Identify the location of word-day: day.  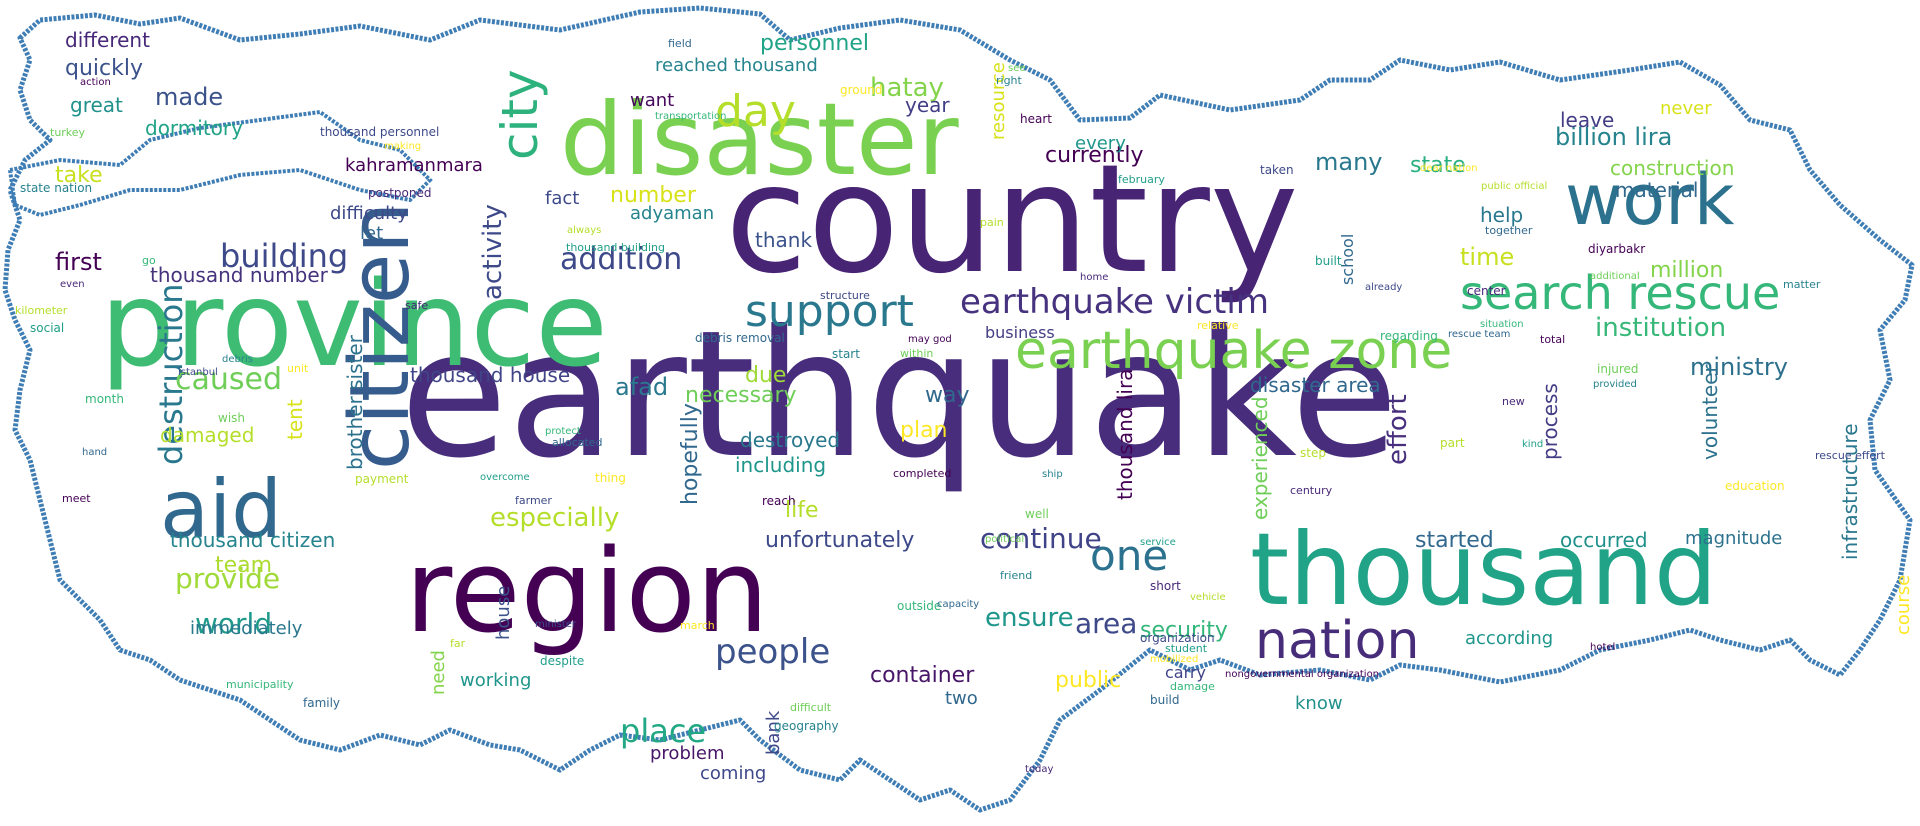
(755, 111).